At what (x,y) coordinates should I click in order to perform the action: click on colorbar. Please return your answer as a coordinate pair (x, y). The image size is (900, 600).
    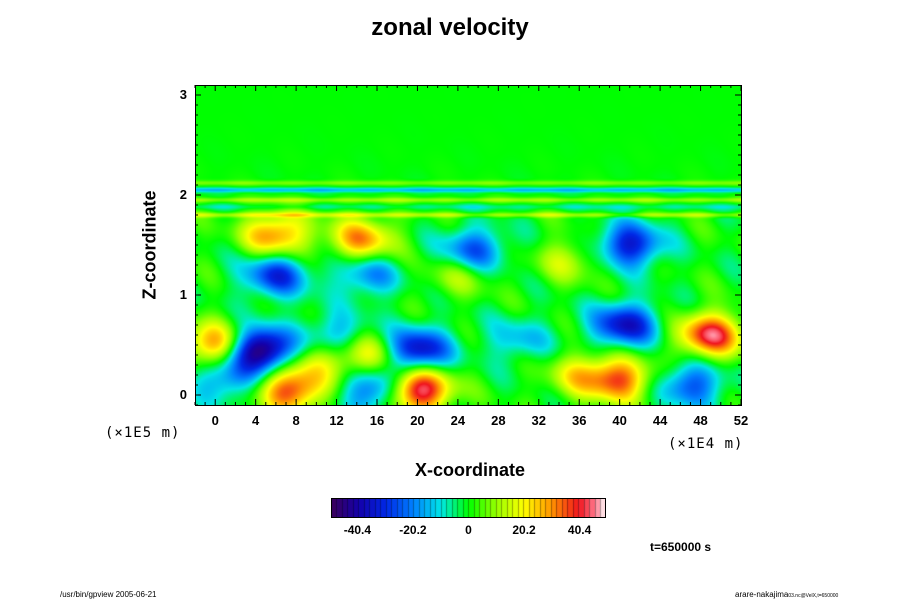
    Looking at the image, I should click on (468, 508).